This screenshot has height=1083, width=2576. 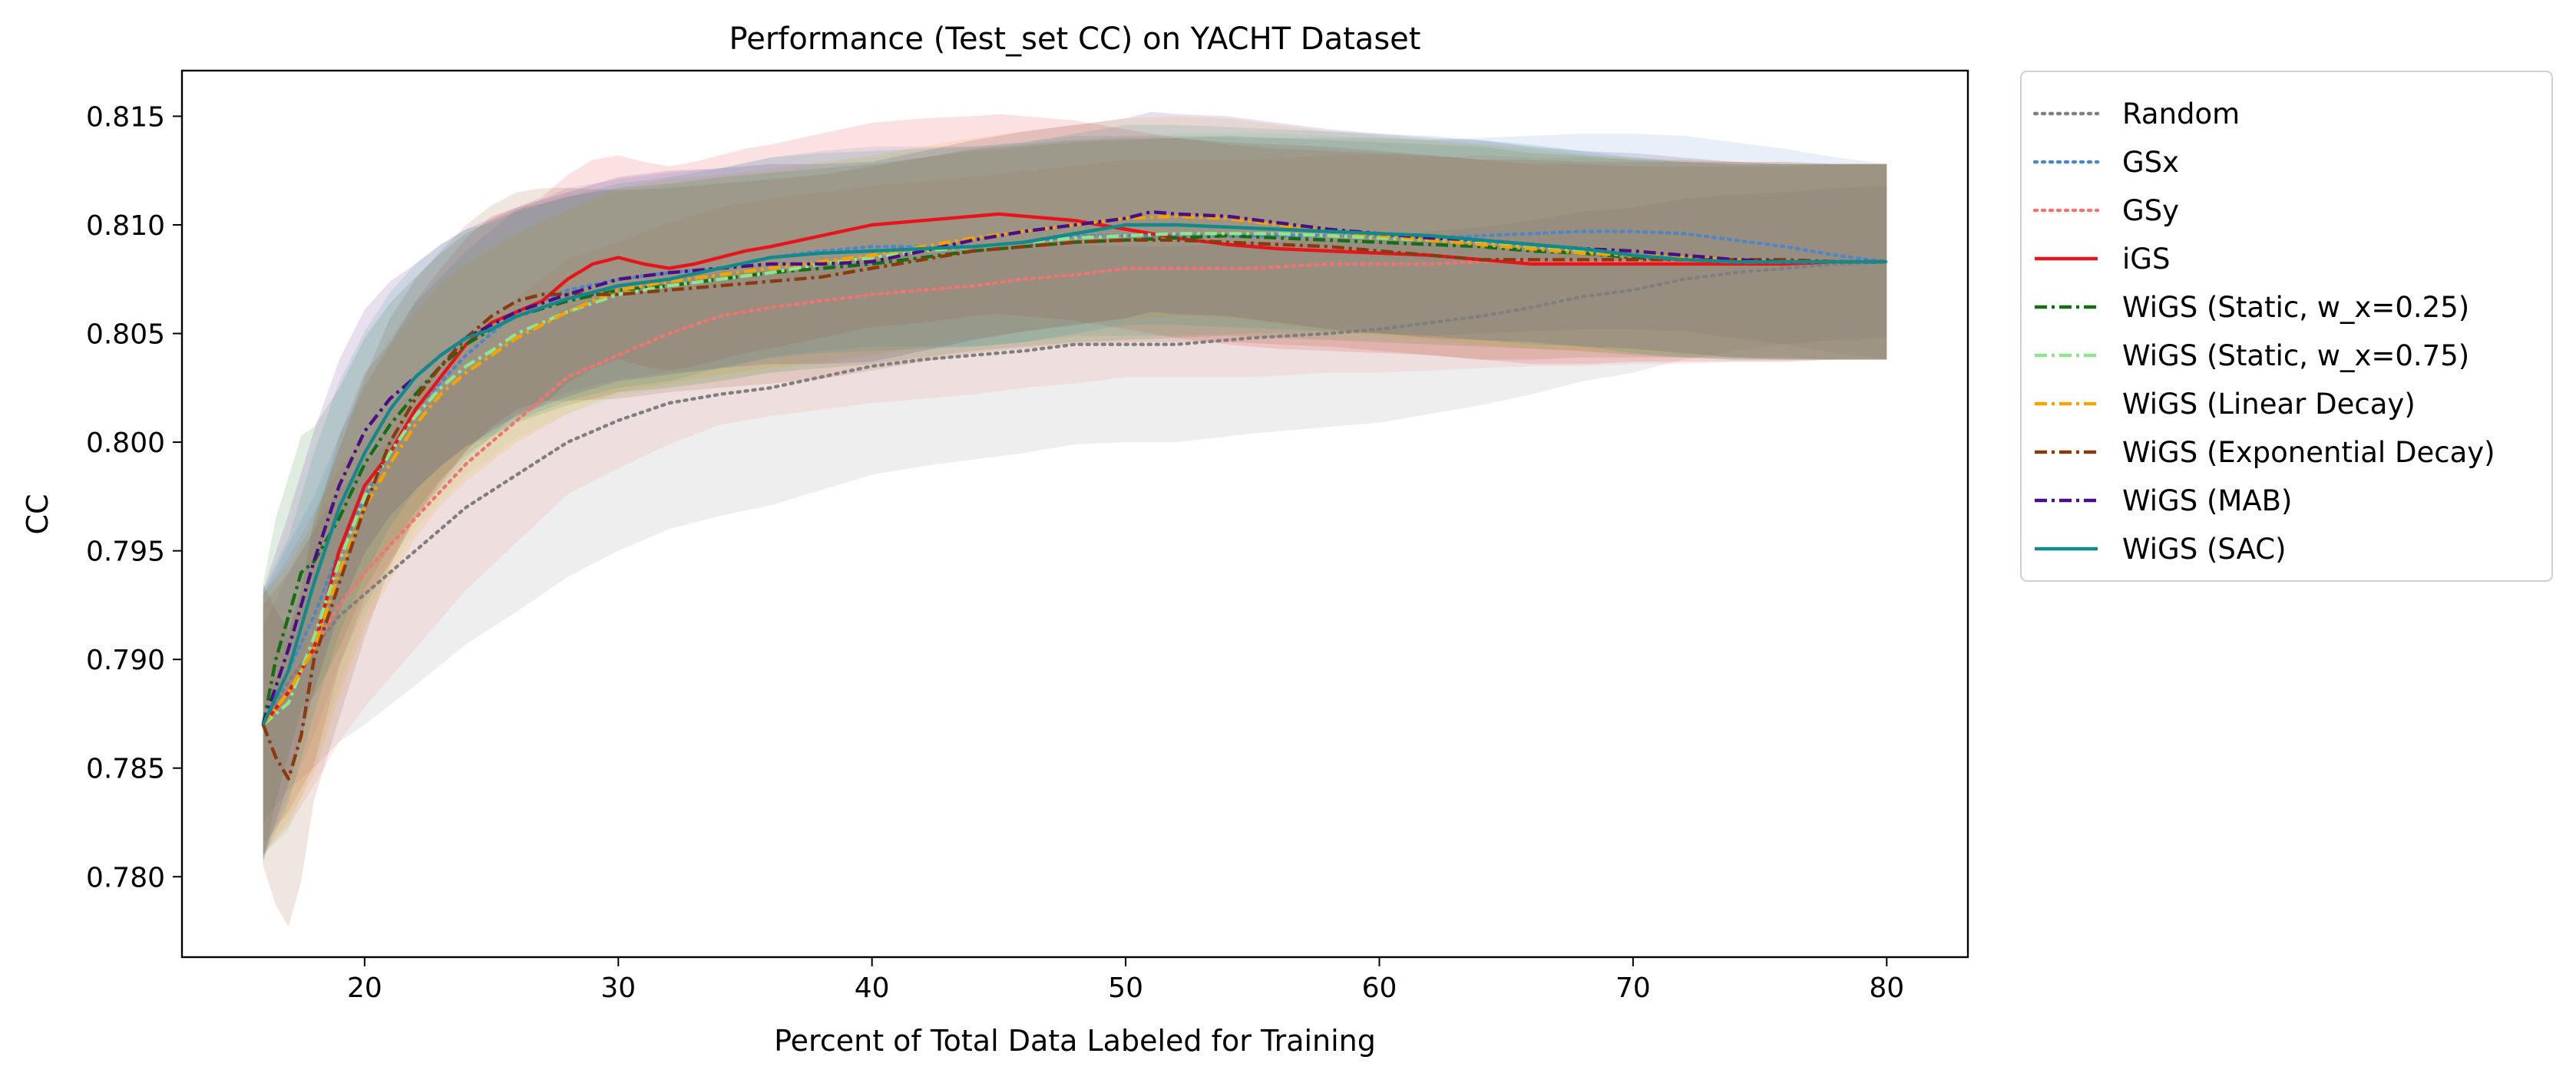 I want to click on y-tick-label: 0.780, so click(x=125, y=877).